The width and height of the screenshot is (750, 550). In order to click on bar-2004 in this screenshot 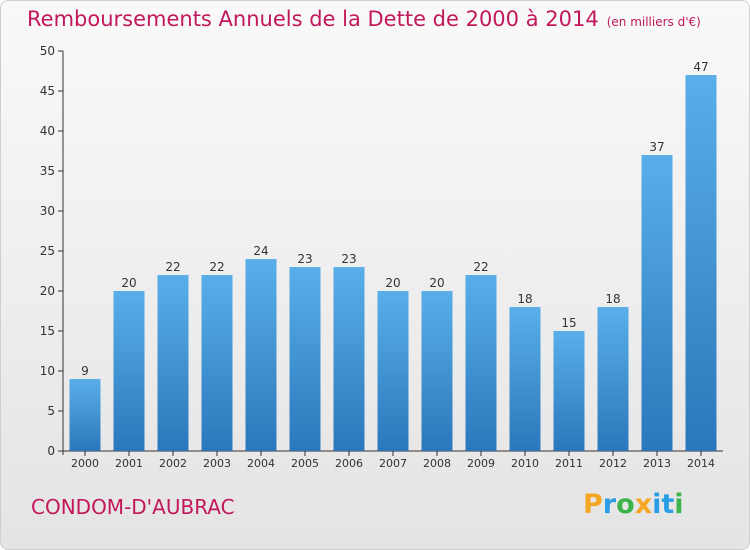, I will do `click(261, 355)`.